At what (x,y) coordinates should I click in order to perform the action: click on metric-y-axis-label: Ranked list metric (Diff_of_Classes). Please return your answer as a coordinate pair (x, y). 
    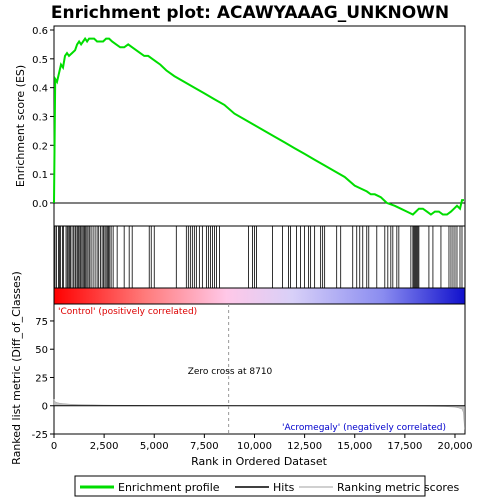
    Looking at the image, I should click on (16, 368).